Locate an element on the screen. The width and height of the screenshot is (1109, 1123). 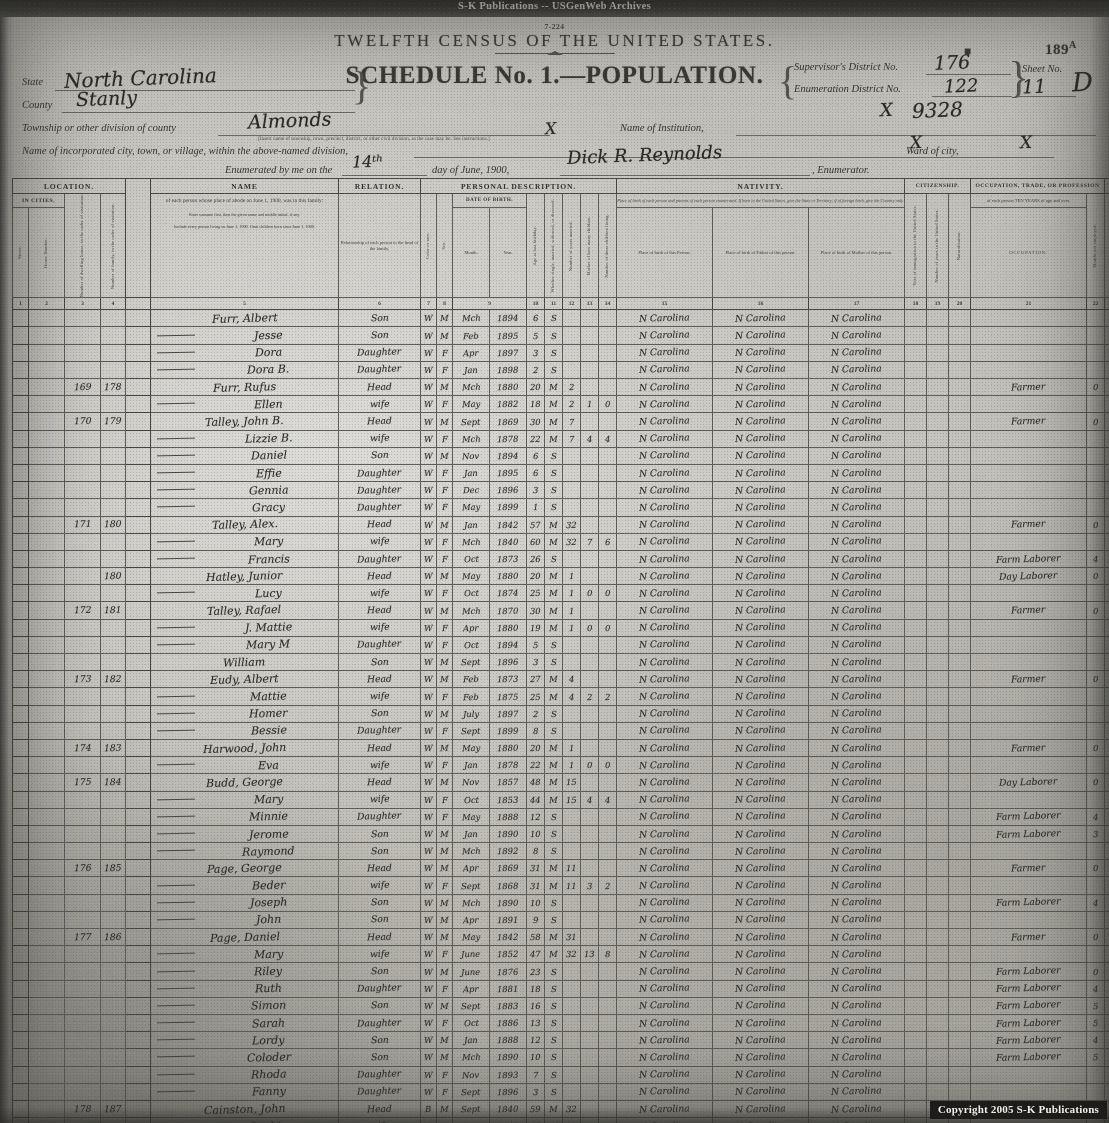
cell-name-47: Cainston, John is located at coordinates (245, 1109).